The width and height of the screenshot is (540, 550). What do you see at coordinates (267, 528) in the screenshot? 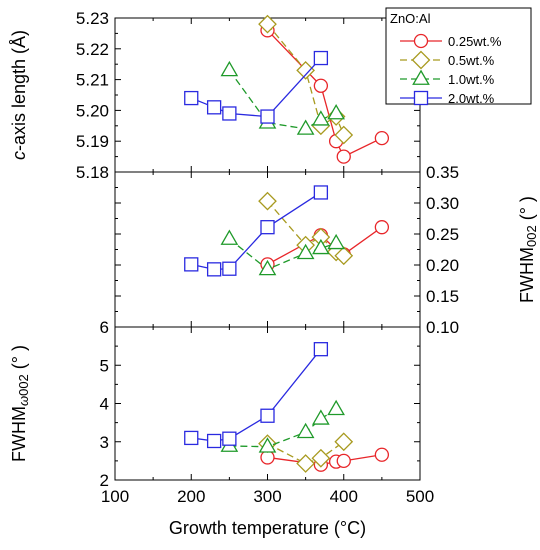
I see `x-axis-label: Growth temperature (°C)` at bounding box center [267, 528].